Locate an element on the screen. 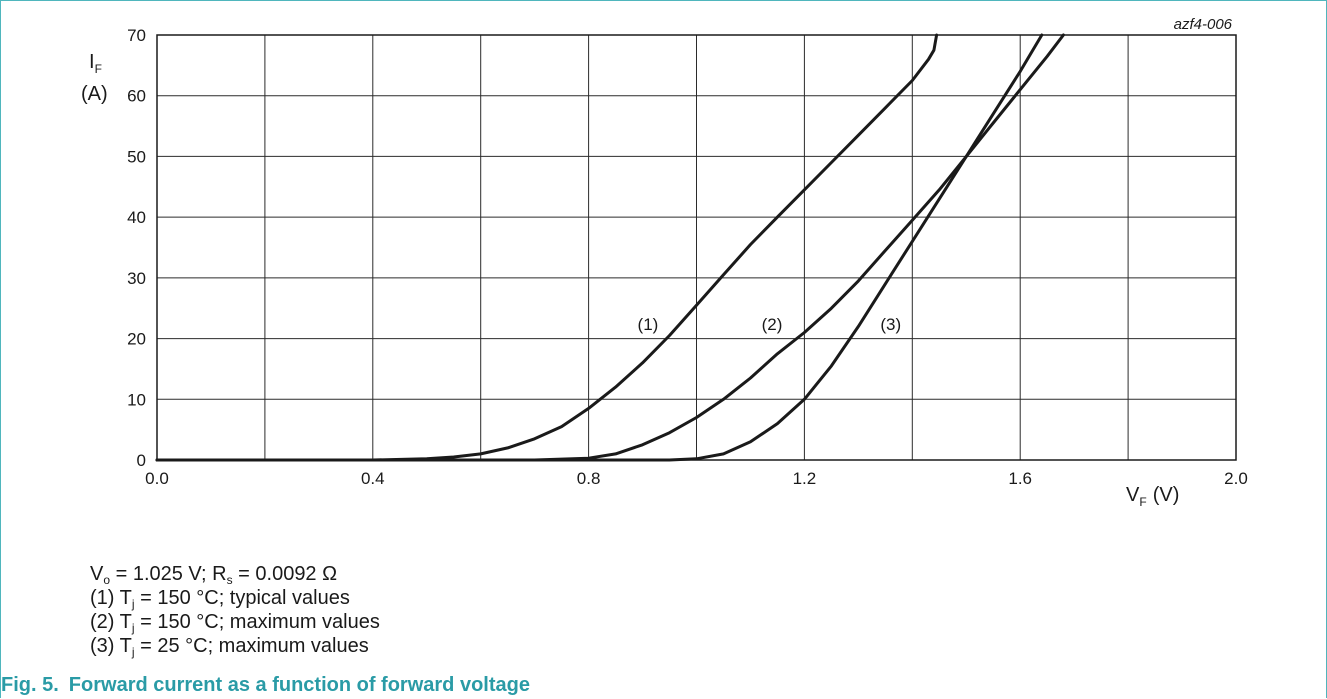  y-axis-label: IF is located at coordinates (95, 63).